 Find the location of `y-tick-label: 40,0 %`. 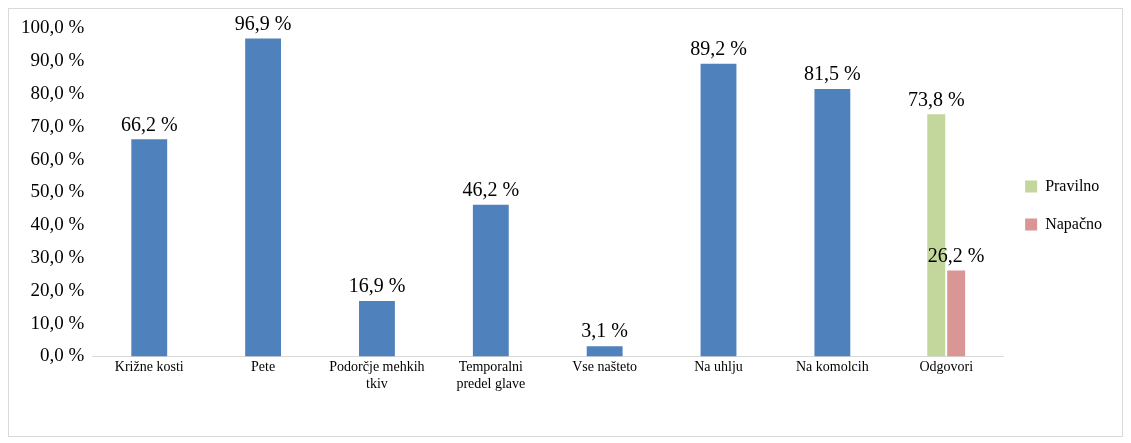

y-tick-label: 40,0 % is located at coordinates (57, 224).